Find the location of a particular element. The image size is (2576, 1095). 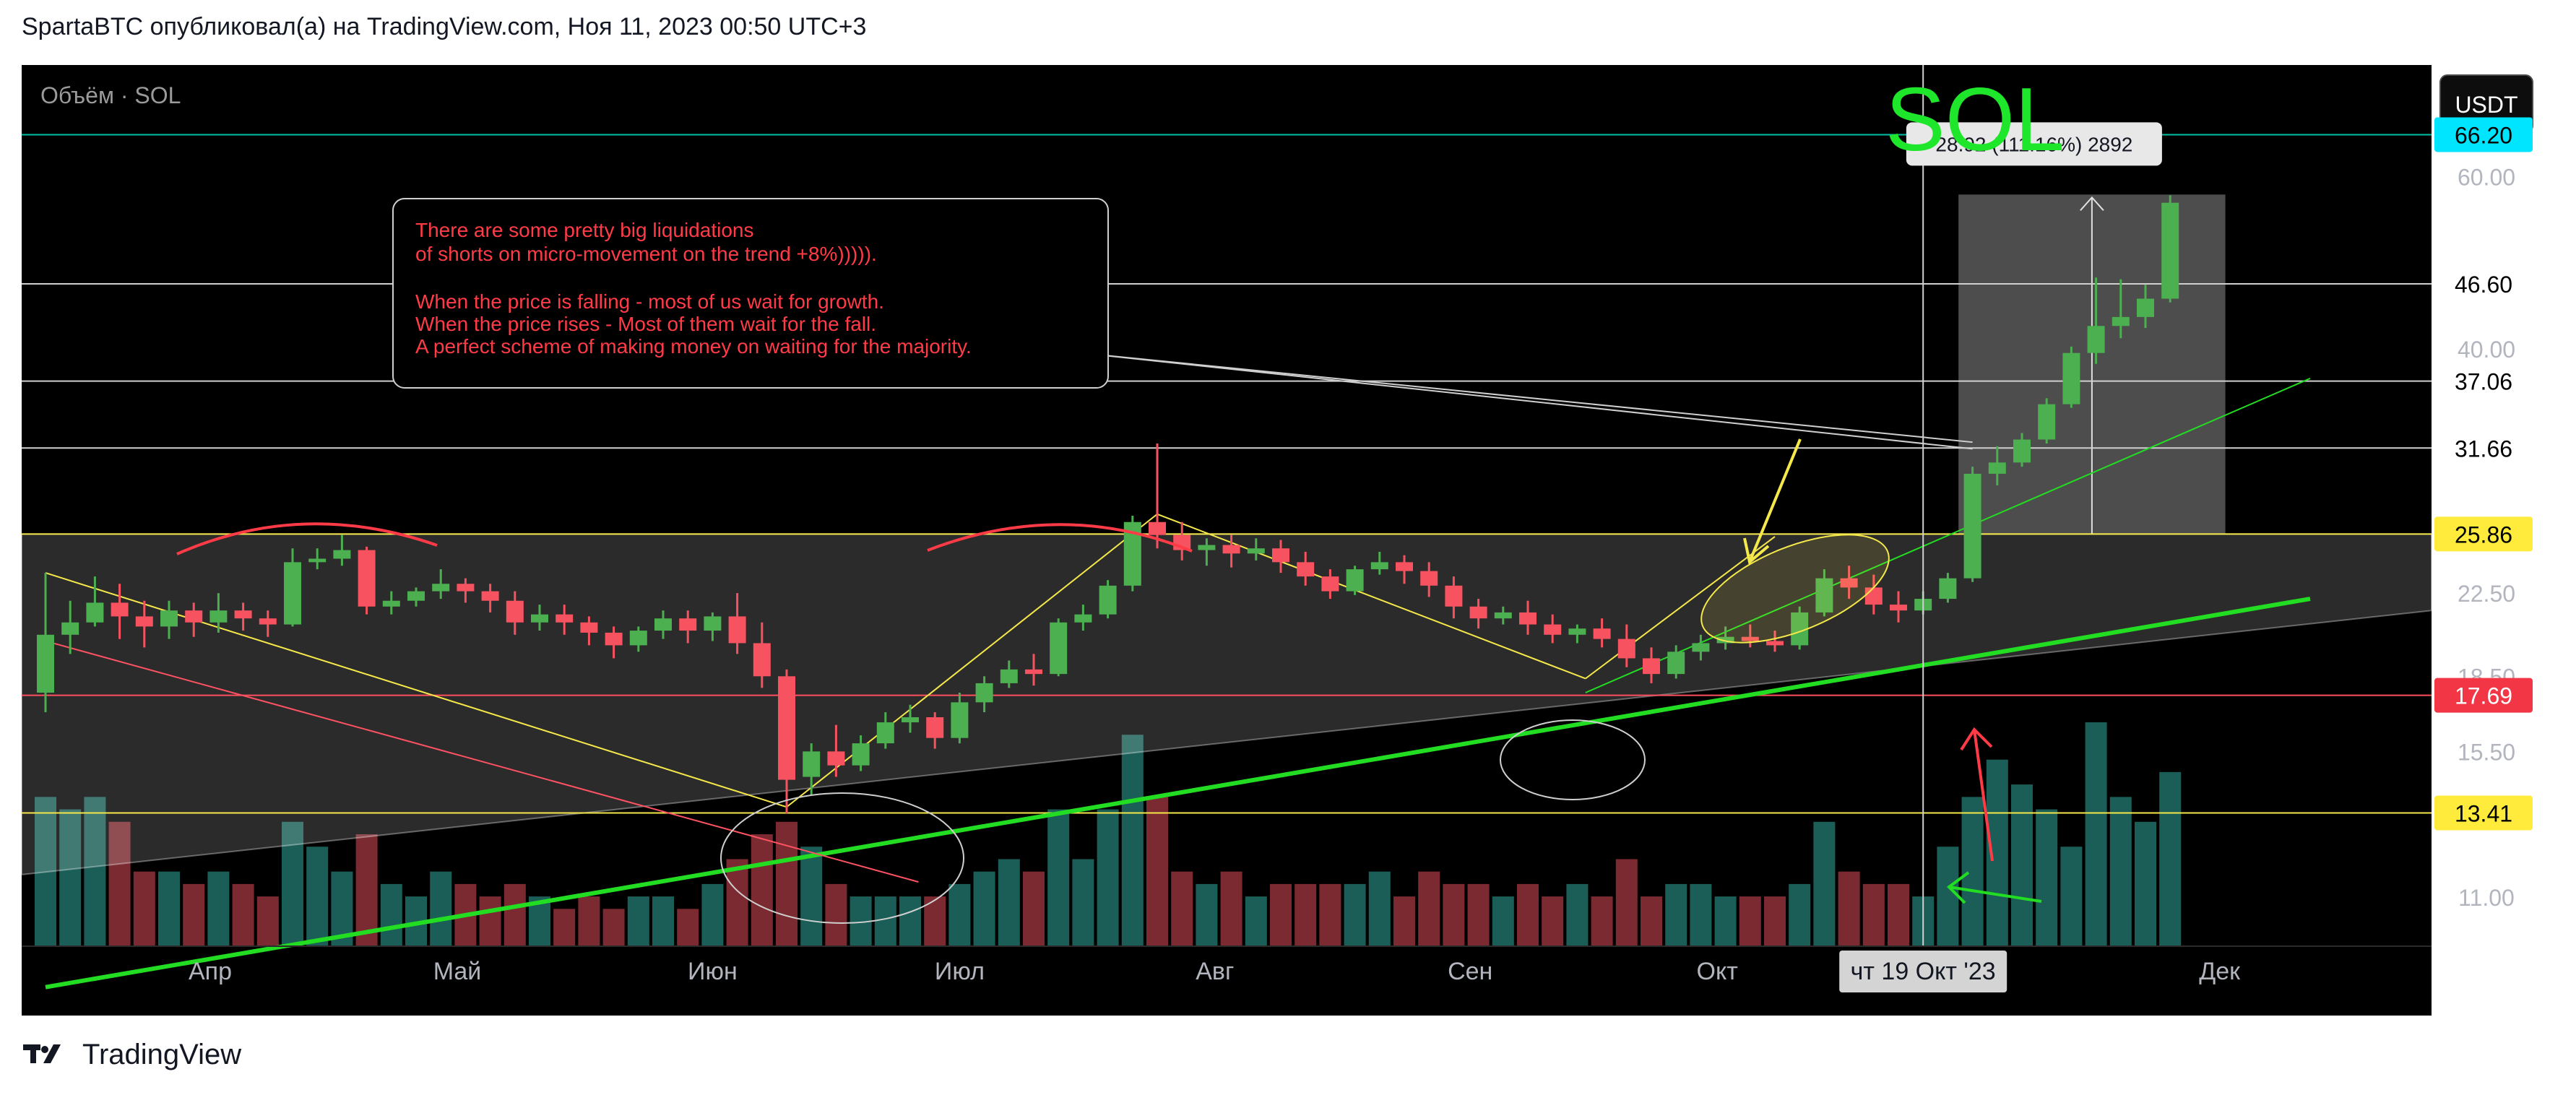

site-name: TradingView.com, is located at coordinates (463, 26).